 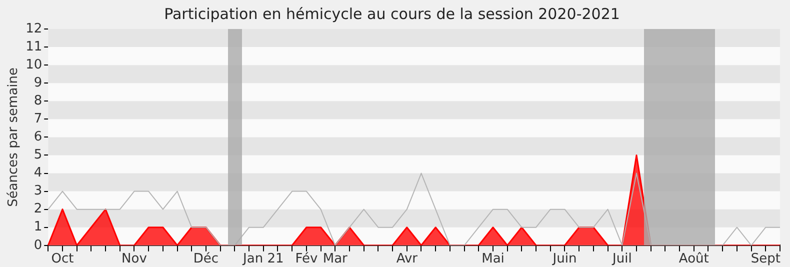 I want to click on x-tick-label: Août, so click(x=693, y=259).